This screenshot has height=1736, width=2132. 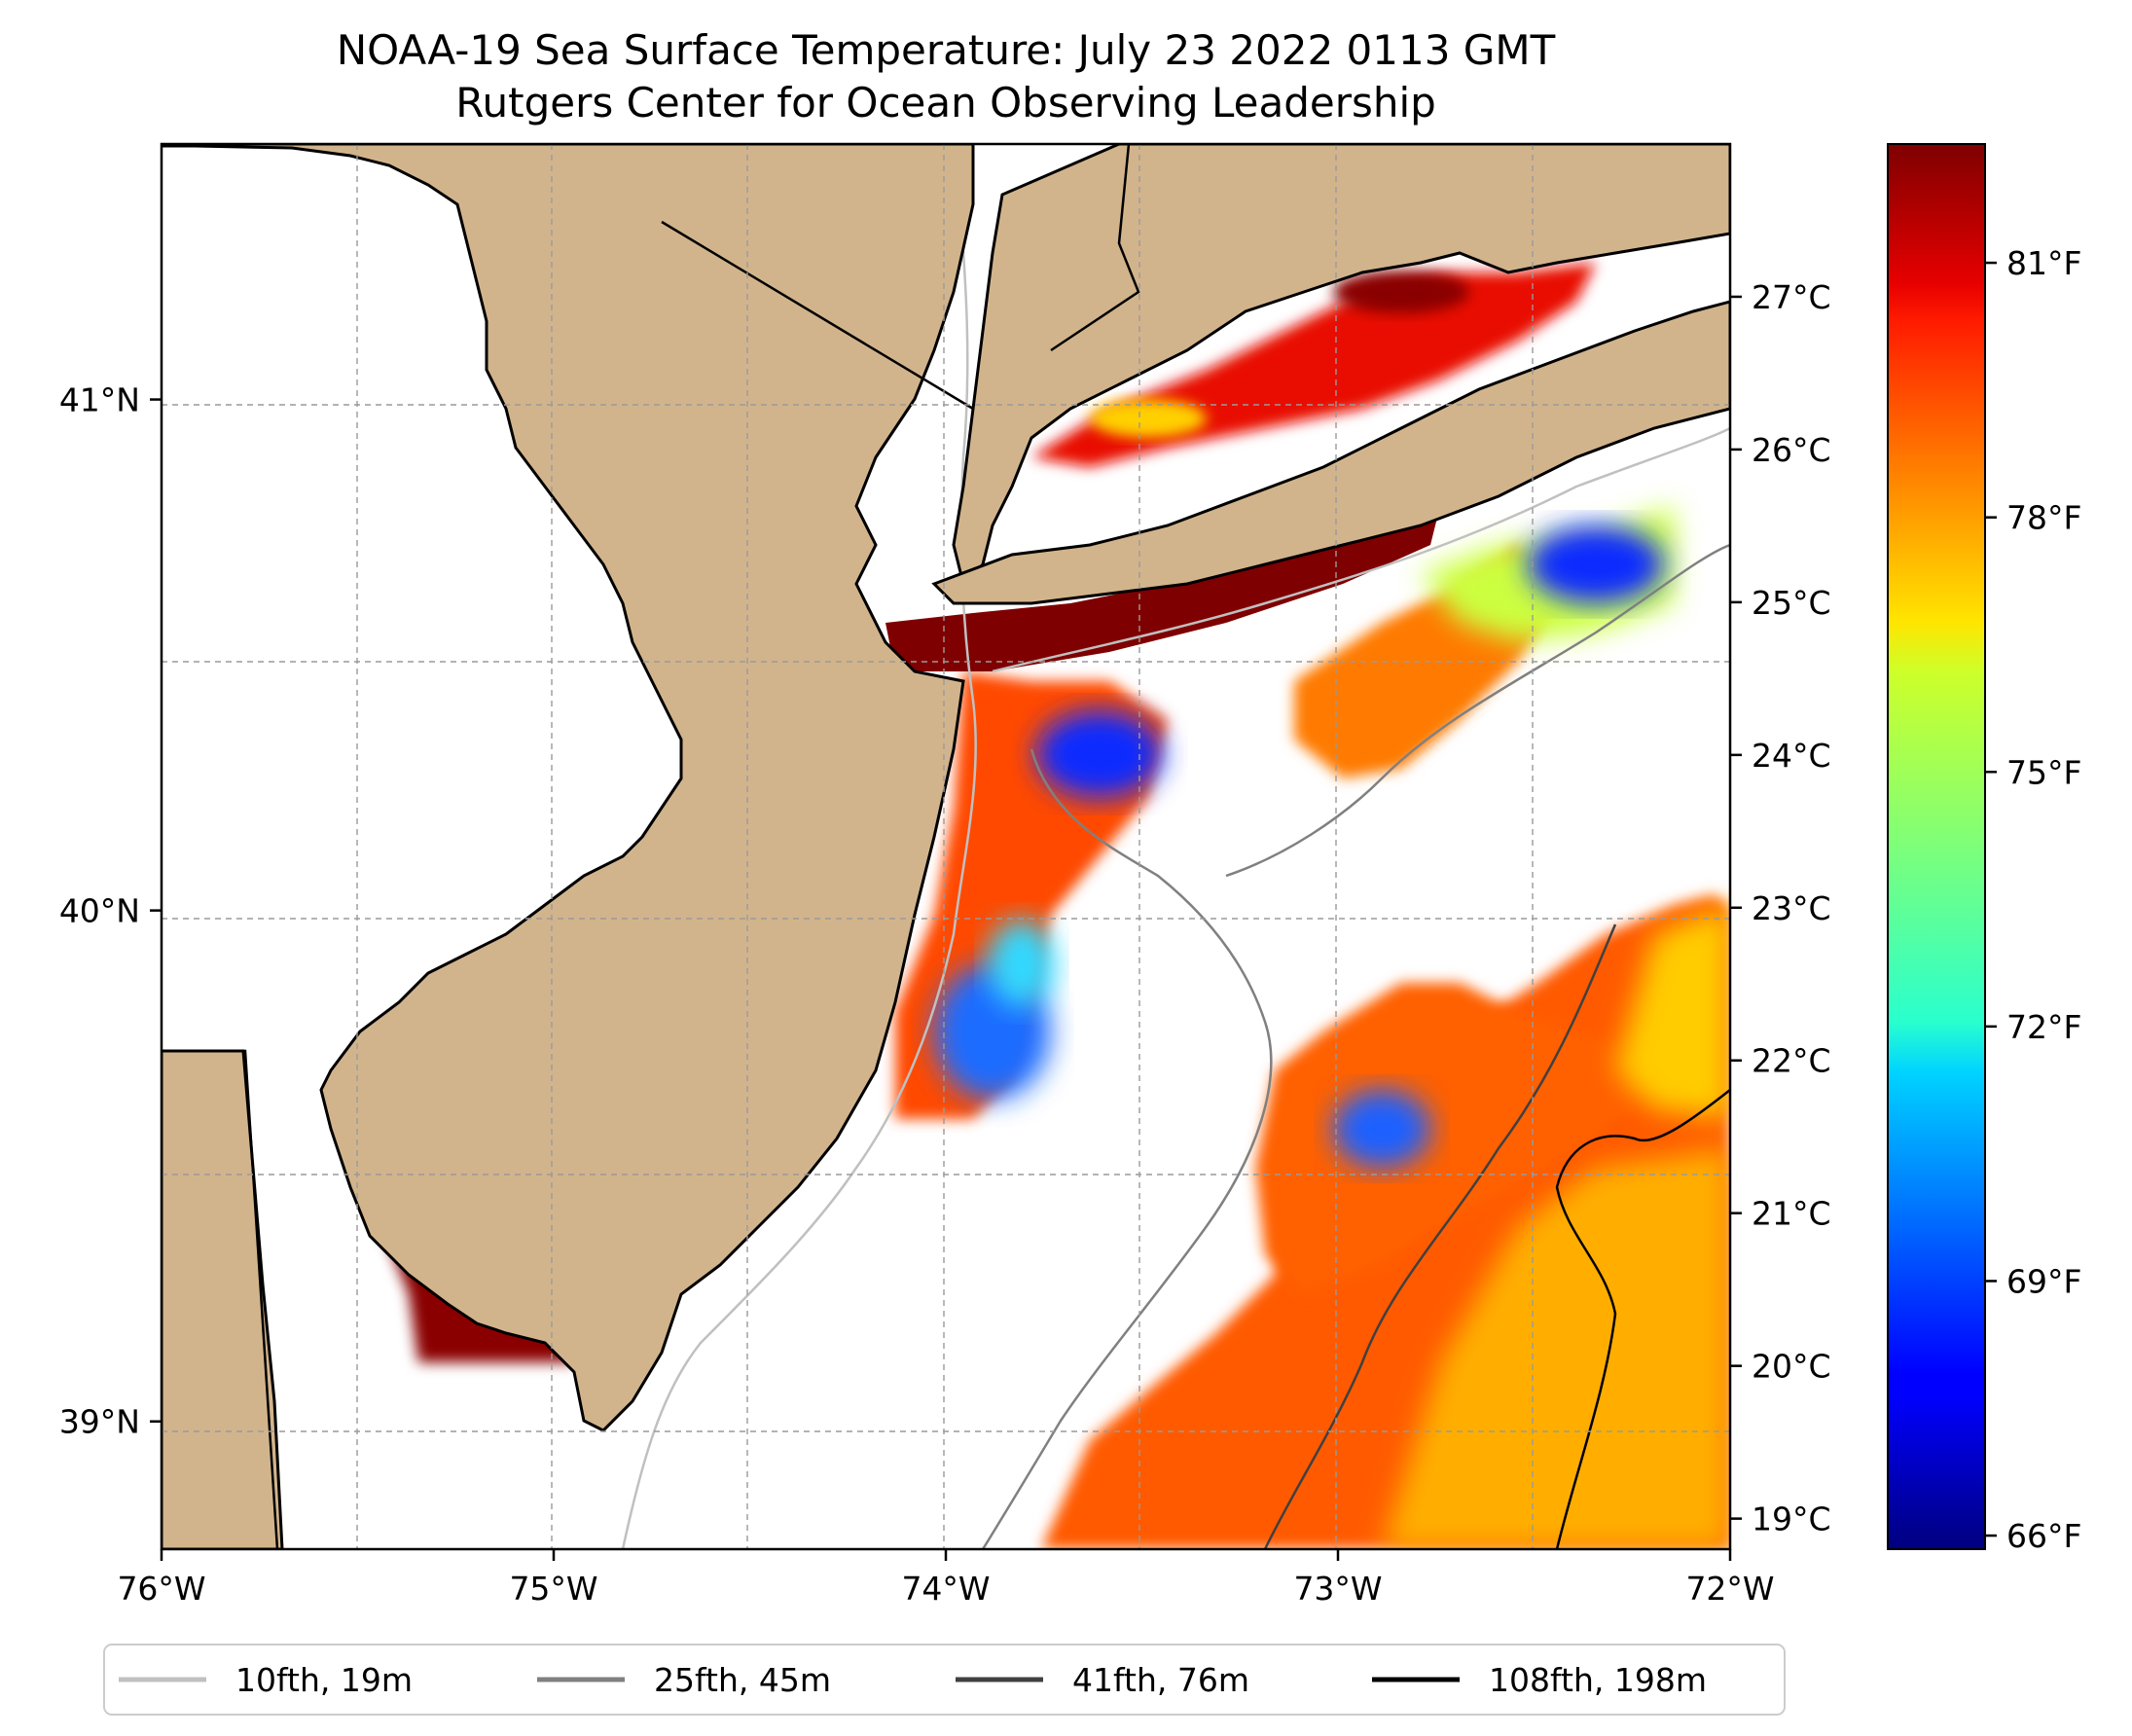 What do you see at coordinates (1596, 564) in the screenshot?
I see `sst-cold-li` at bounding box center [1596, 564].